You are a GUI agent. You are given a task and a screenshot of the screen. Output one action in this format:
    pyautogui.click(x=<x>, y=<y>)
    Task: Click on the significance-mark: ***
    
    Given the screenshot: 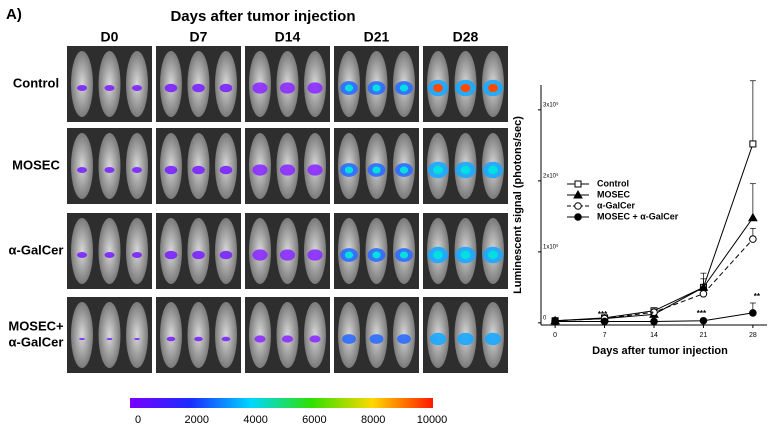 What is the action you would take?
    pyautogui.click(x=603, y=314)
    